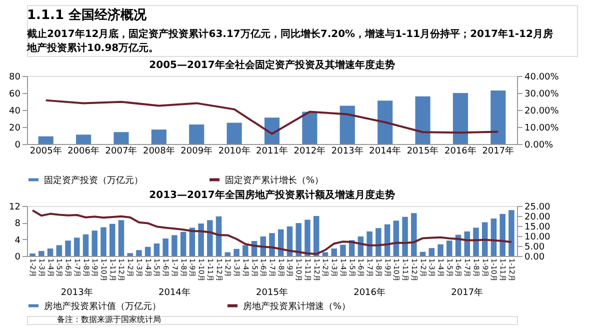  I want to click on x-tick-label: 2012年, so click(310, 151).